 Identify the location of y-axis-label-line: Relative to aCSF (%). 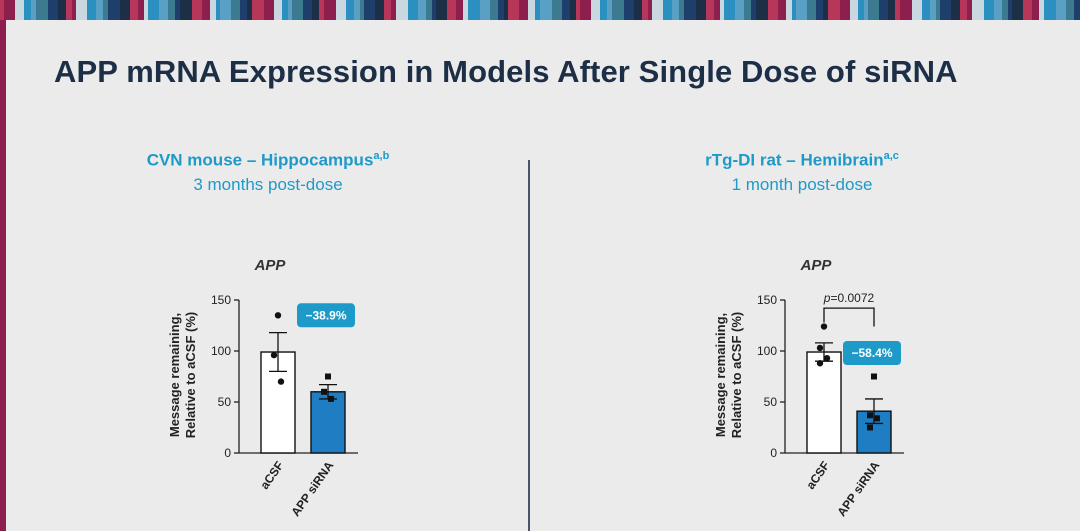
(190, 375).